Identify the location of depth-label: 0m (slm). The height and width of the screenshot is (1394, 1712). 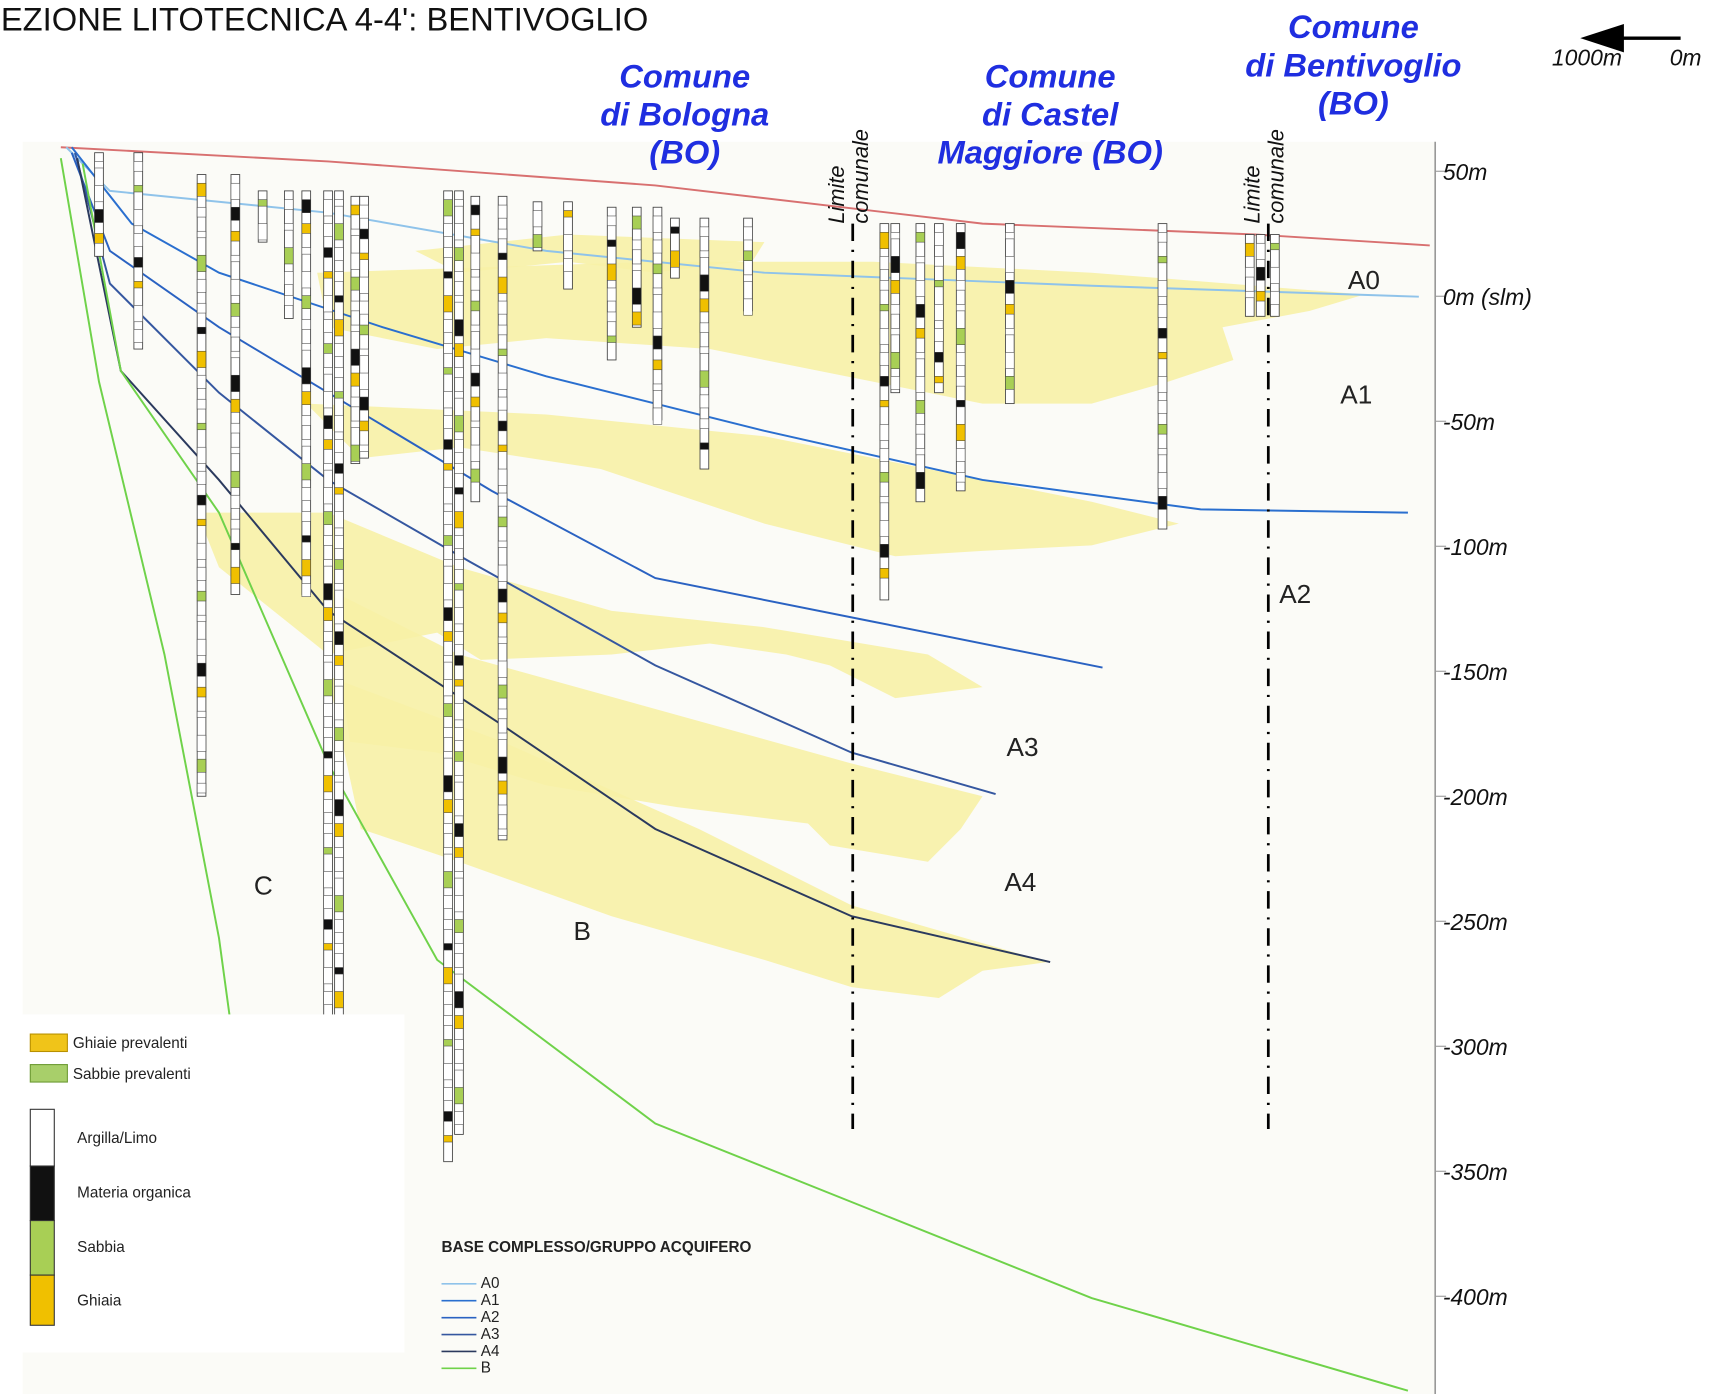
(1487, 297).